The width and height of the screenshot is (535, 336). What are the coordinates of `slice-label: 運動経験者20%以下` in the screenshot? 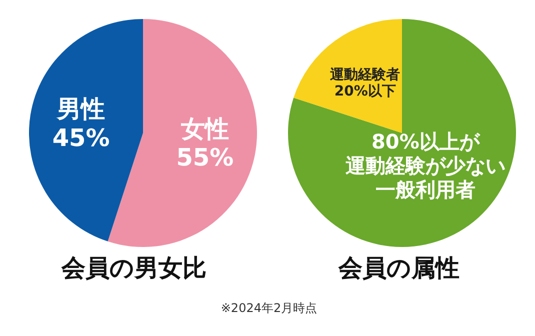 It's located at (364, 83).